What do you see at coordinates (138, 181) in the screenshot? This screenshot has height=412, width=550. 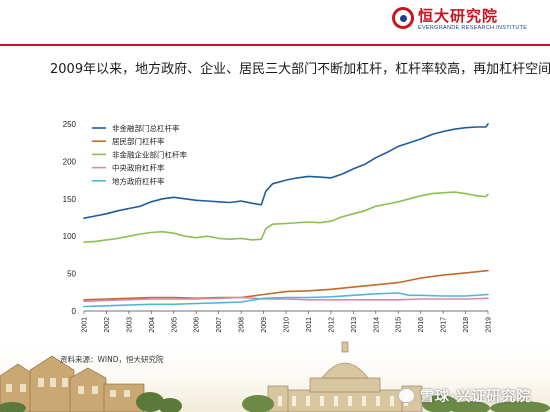 I see `legend-label: 地方政府杠杆率` at bounding box center [138, 181].